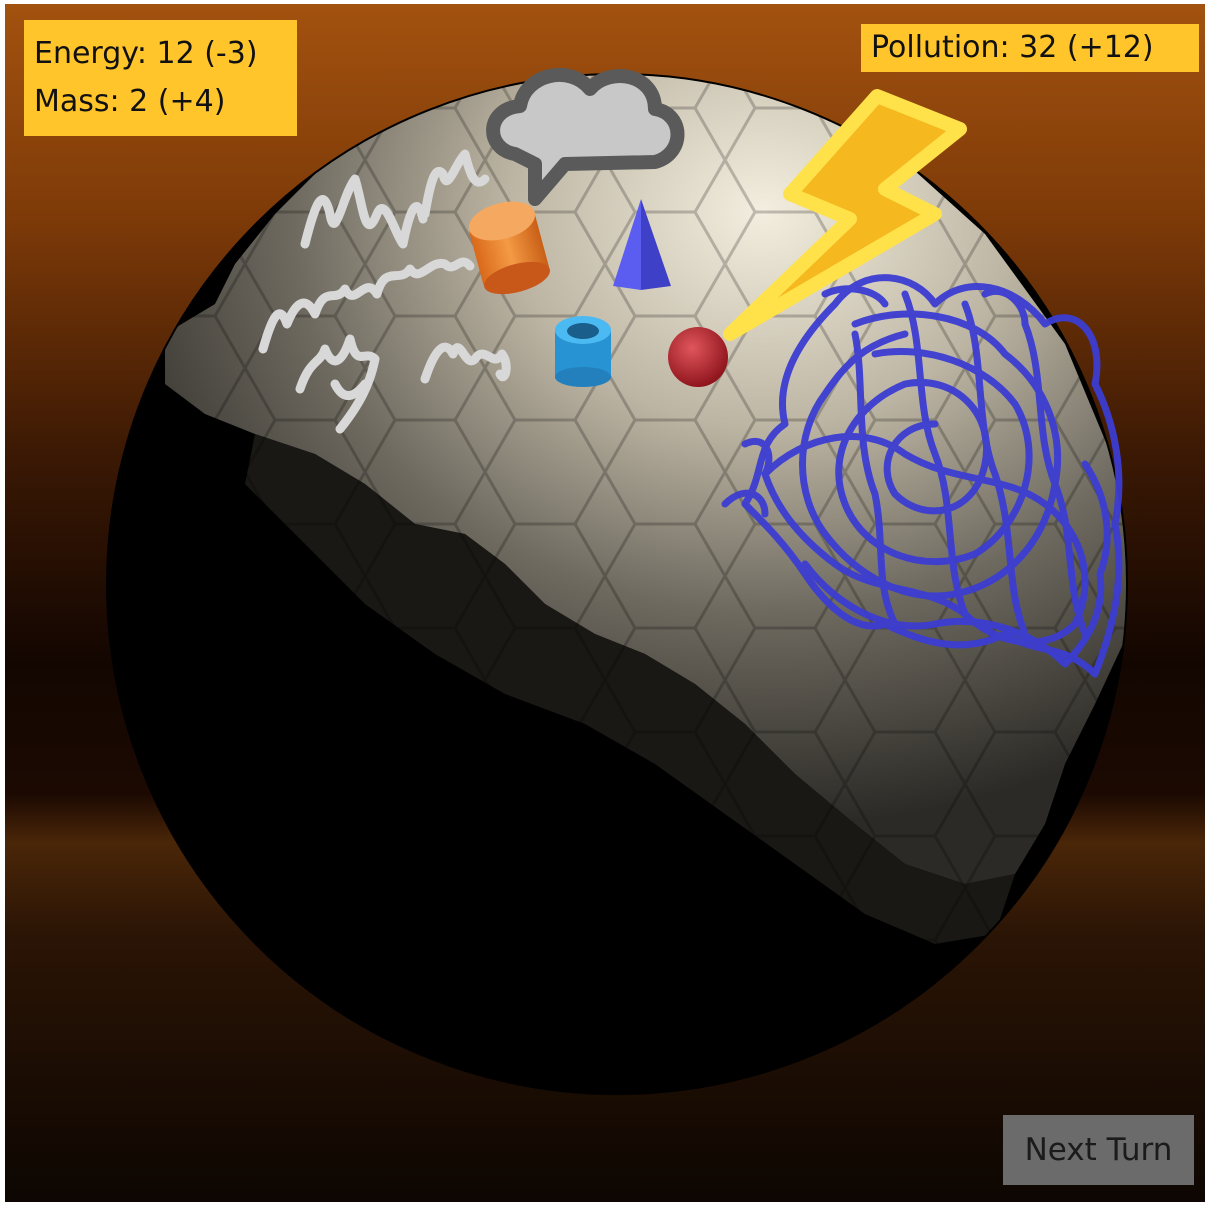 This screenshot has height=1206, width=1209. I want to click on lightning-bolt-icon, so click(845, 215).